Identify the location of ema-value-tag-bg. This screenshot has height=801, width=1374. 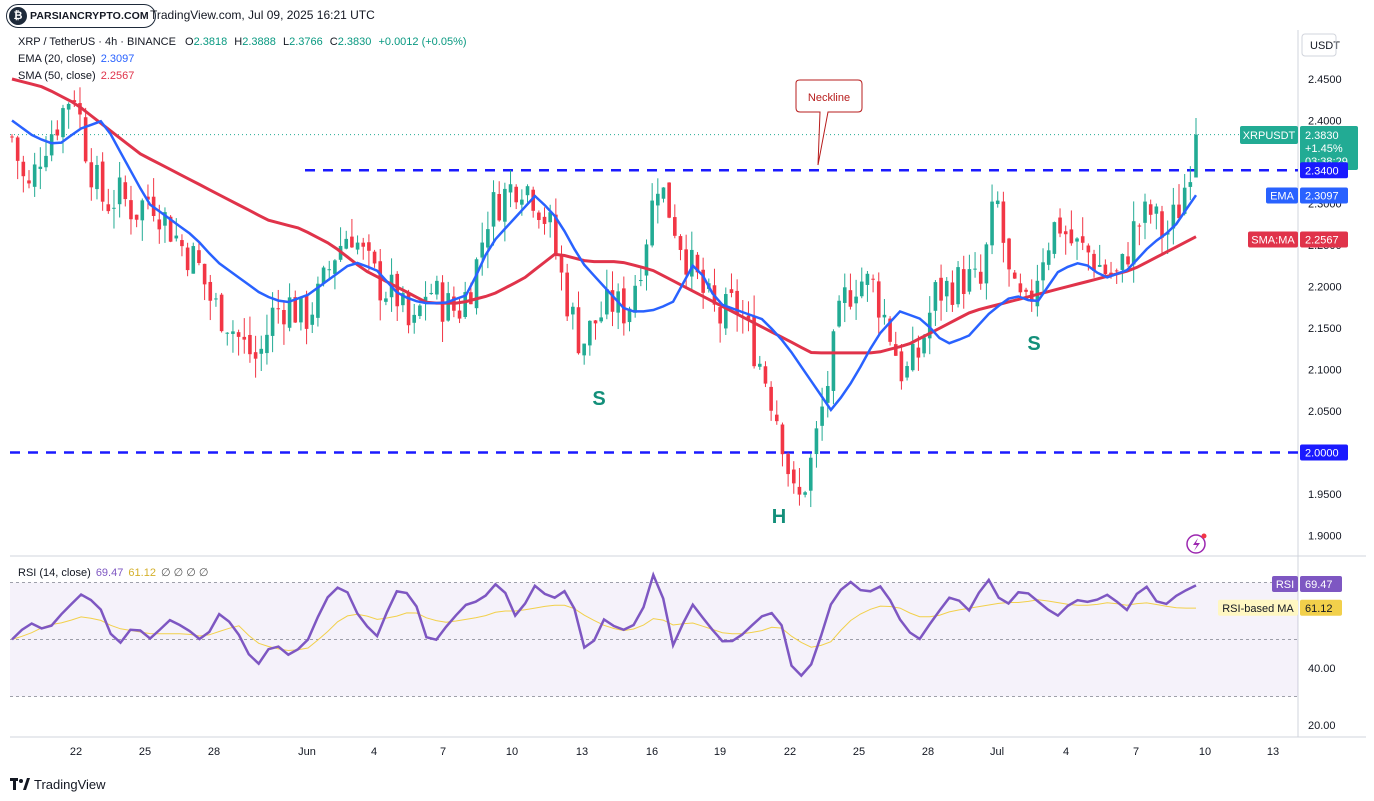
(1324, 195).